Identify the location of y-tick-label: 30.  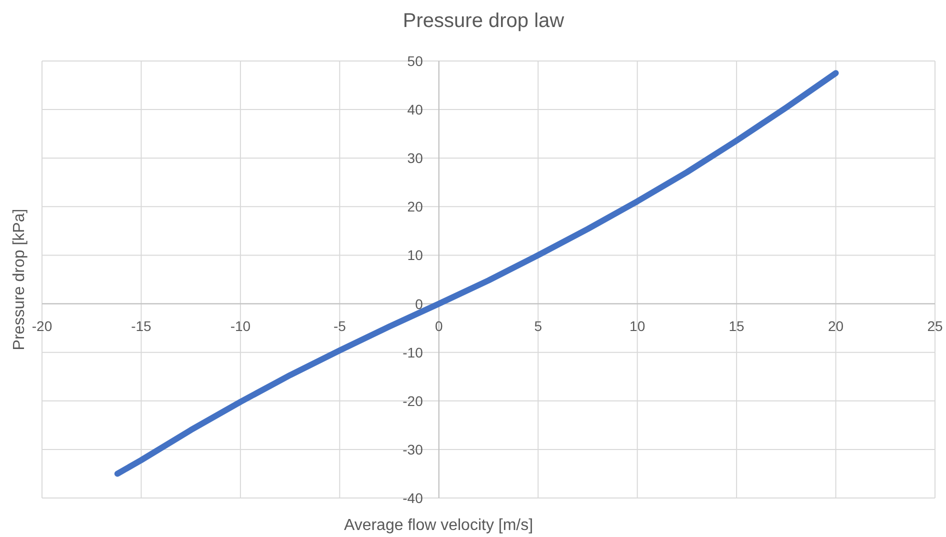
(415, 158).